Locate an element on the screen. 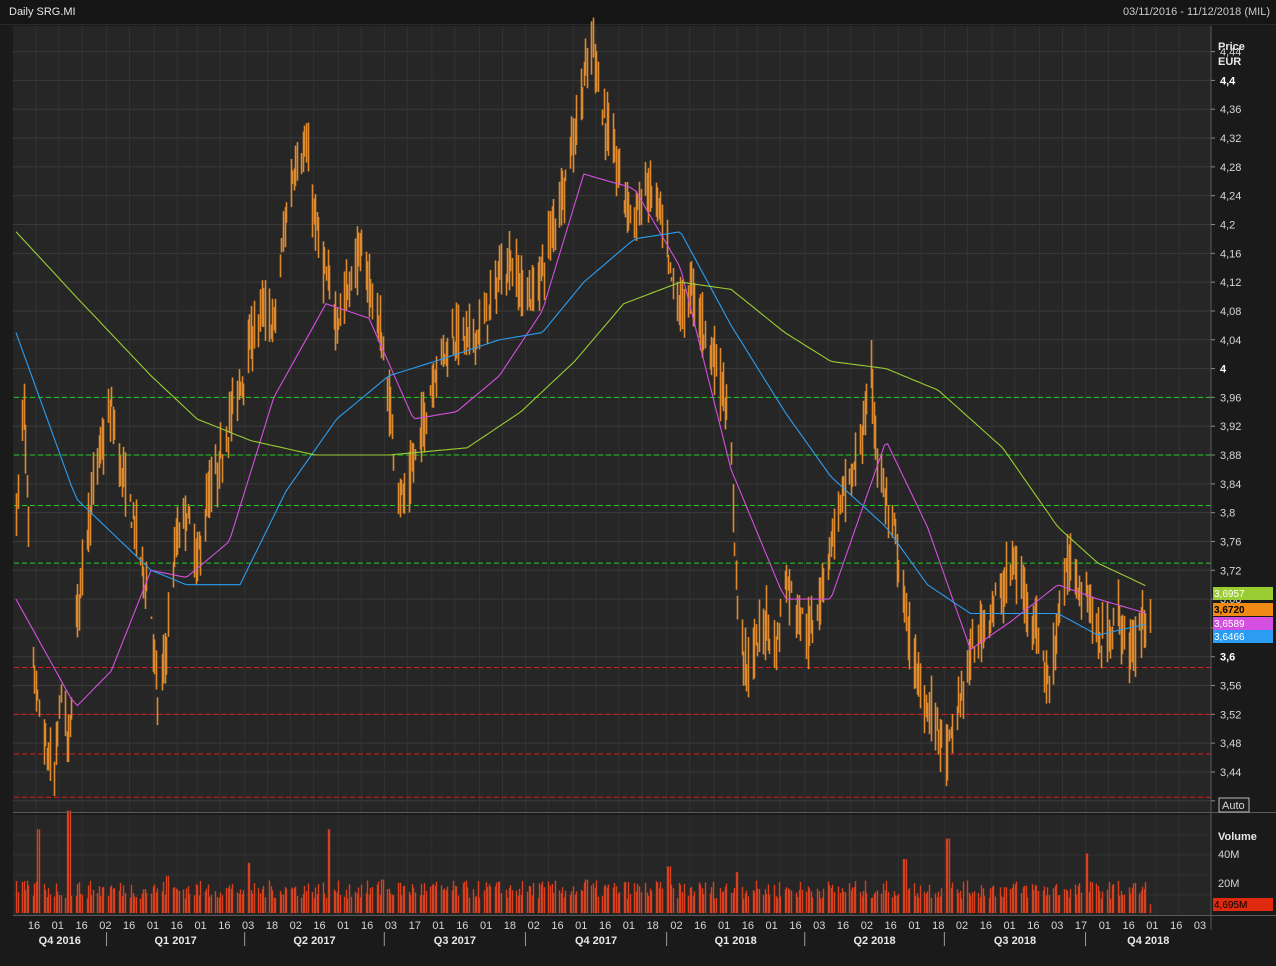 The width and height of the screenshot is (1276, 966). quarter-label: Q4 2017 is located at coordinates (596, 941).